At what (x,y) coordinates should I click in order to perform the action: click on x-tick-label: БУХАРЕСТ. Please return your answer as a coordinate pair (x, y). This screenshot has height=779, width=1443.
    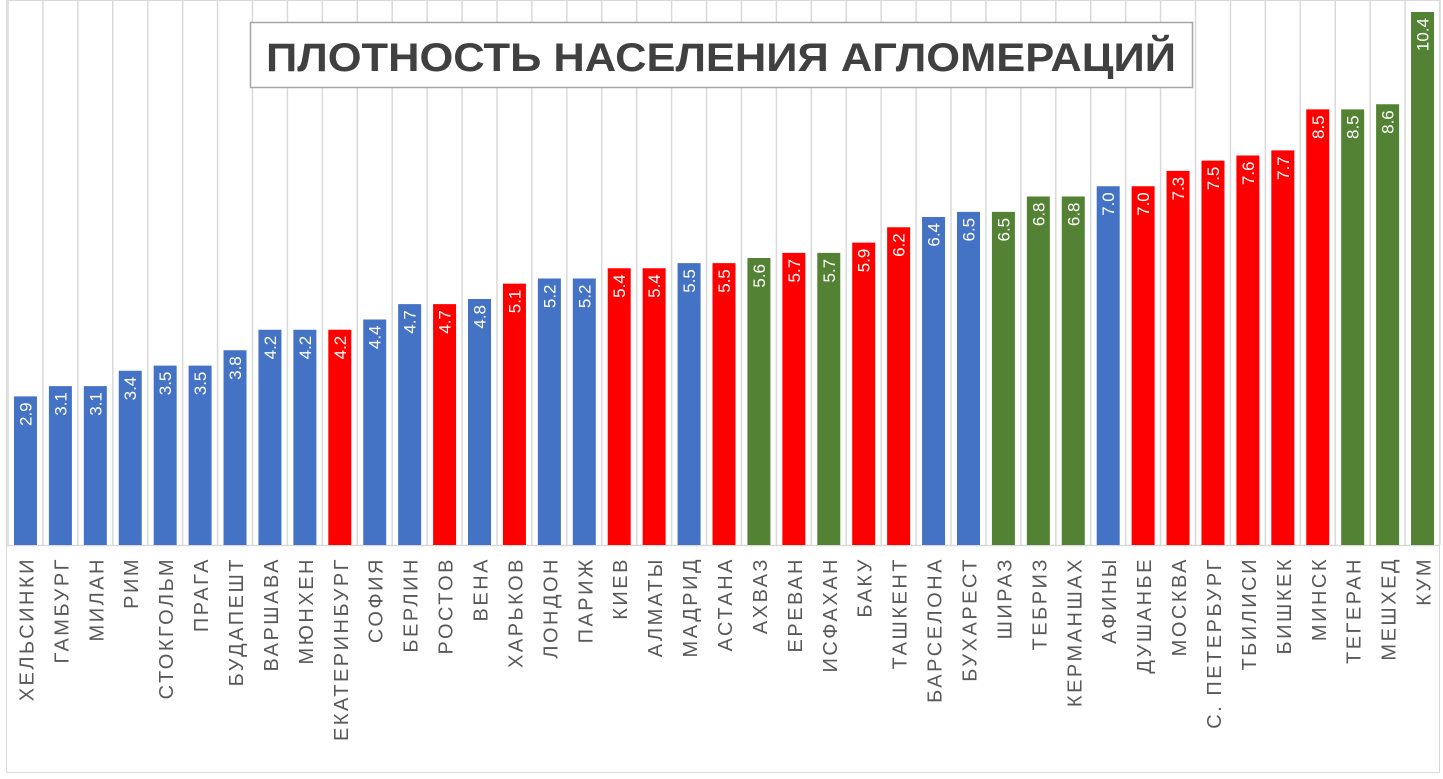
    Looking at the image, I should click on (970, 619).